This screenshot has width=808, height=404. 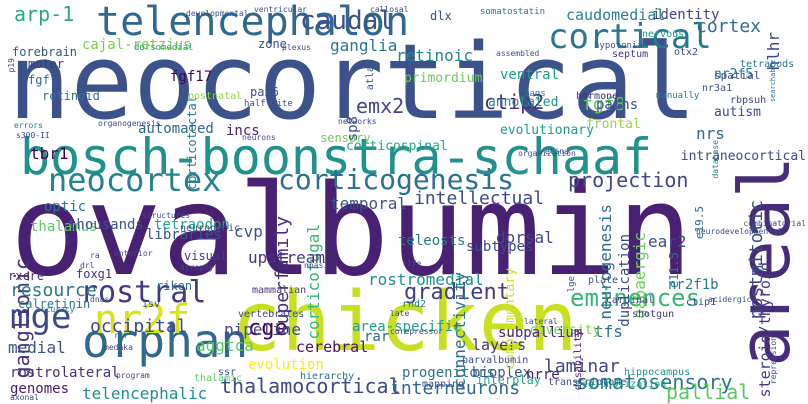 What do you see at coordinates (412, 263) in the screenshot?
I see `word: life` at bounding box center [412, 263].